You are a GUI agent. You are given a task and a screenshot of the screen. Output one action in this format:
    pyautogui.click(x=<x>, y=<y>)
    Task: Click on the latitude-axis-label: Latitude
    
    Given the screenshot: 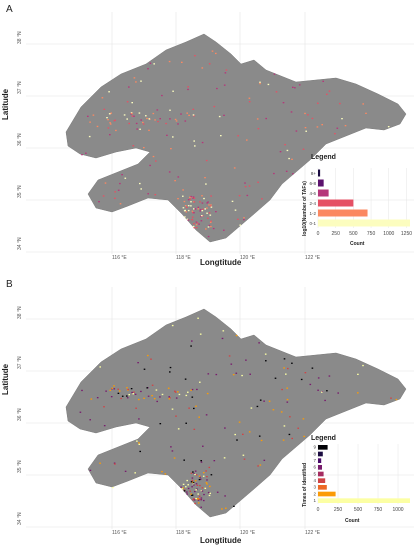 What is the action you would take?
    pyautogui.click(x=5, y=104)
    